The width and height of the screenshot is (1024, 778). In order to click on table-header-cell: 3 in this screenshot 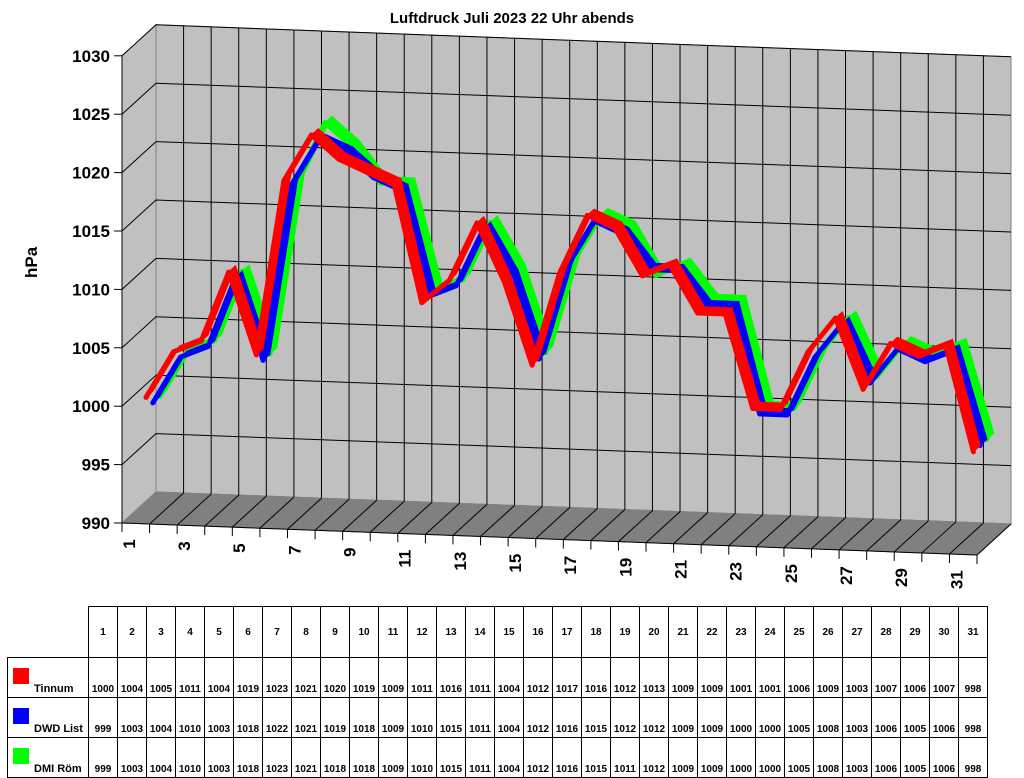, I will do `click(161, 632)`.